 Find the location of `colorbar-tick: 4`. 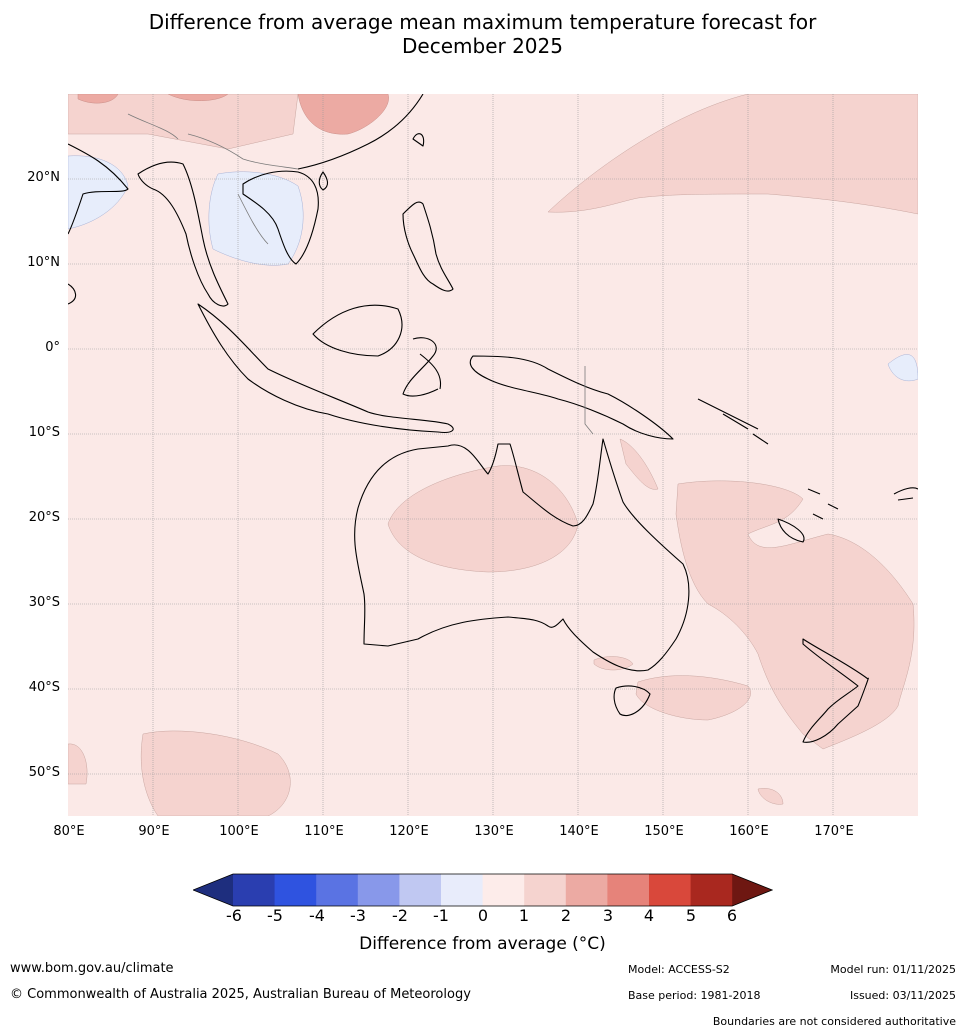

colorbar-tick: 4 is located at coordinates (649, 915).